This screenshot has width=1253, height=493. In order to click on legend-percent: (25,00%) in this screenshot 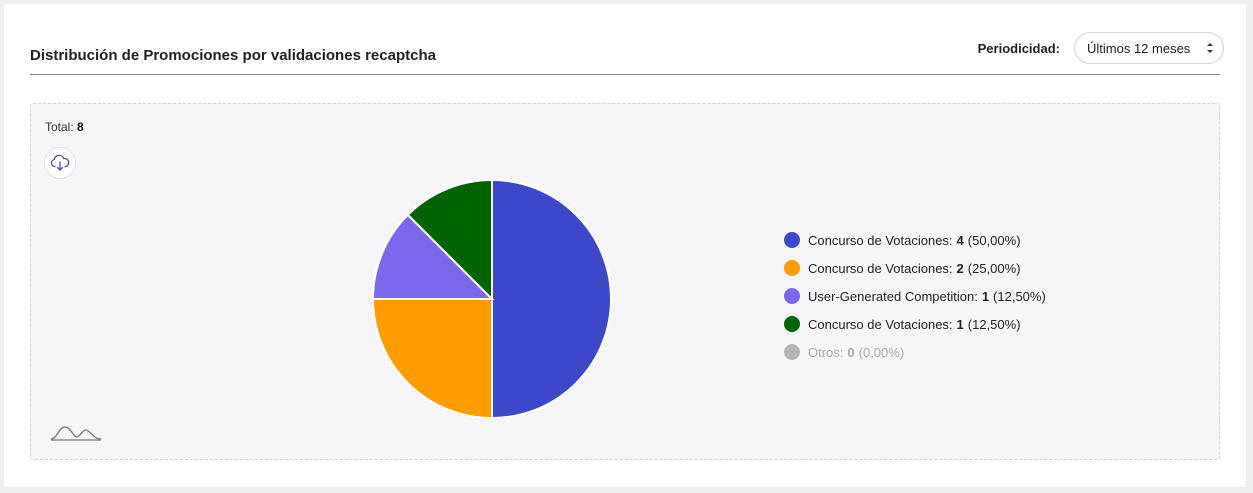, I will do `click(994, 268)`.